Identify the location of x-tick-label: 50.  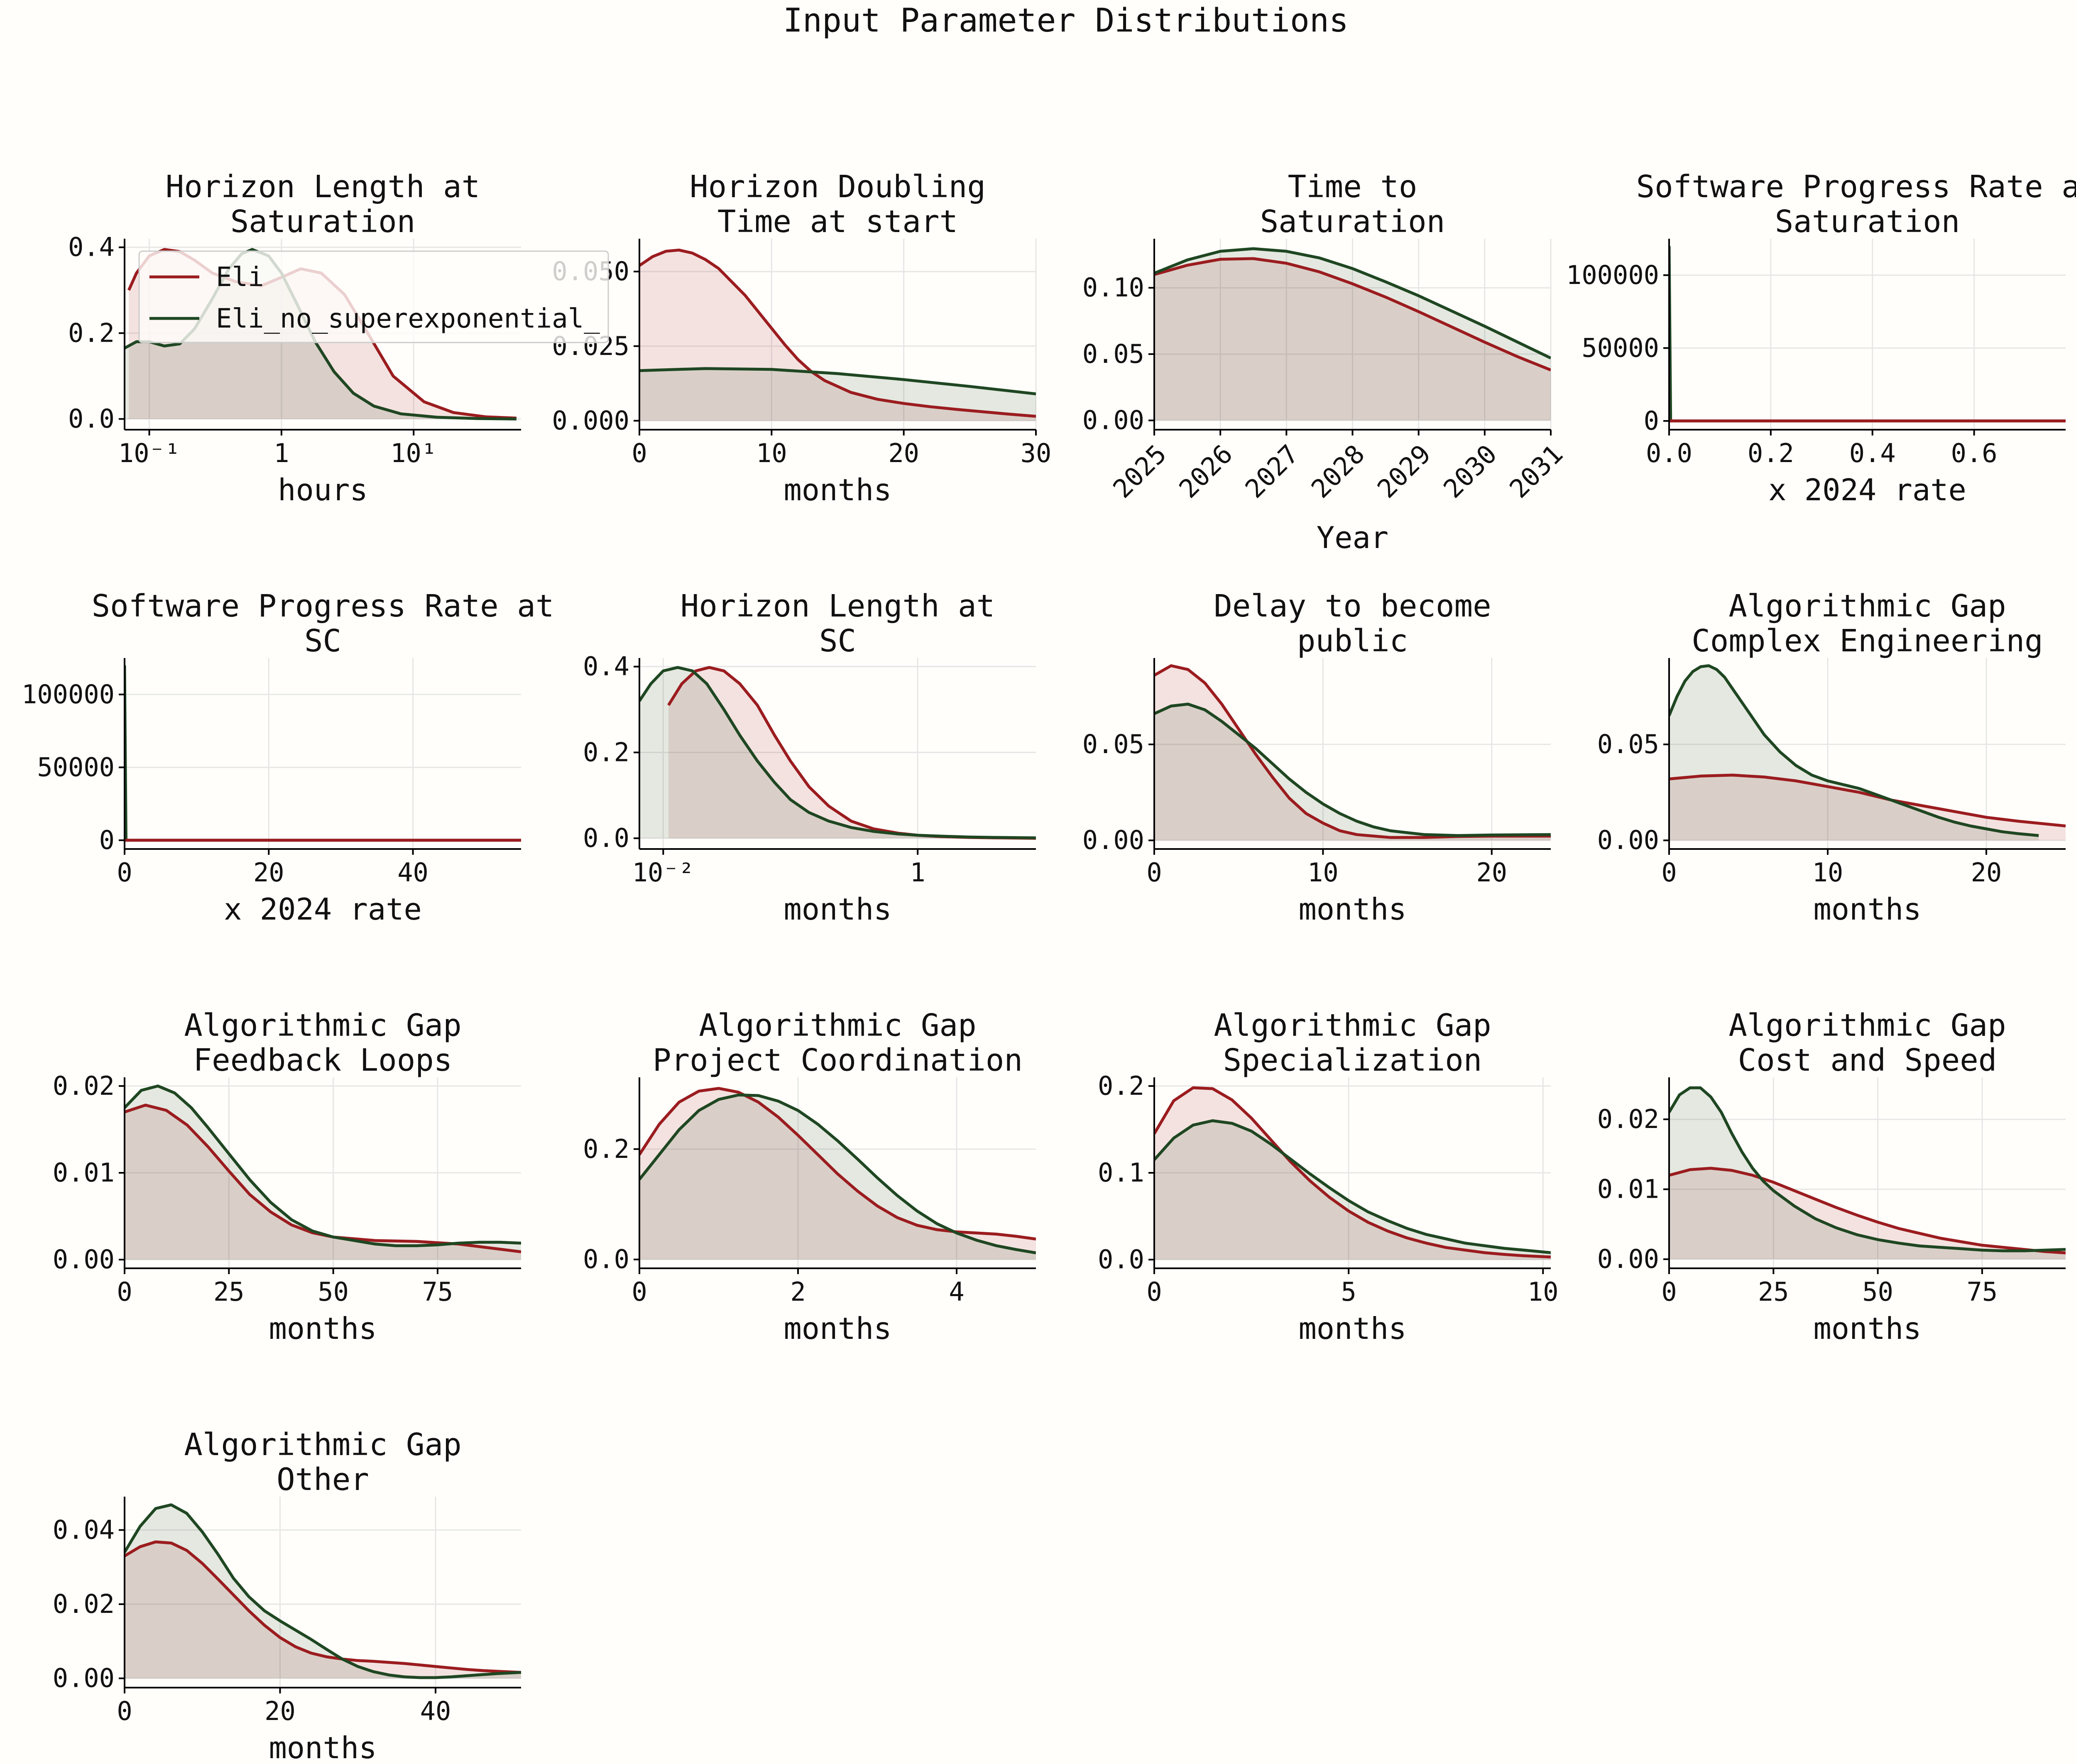
(334, 1292).